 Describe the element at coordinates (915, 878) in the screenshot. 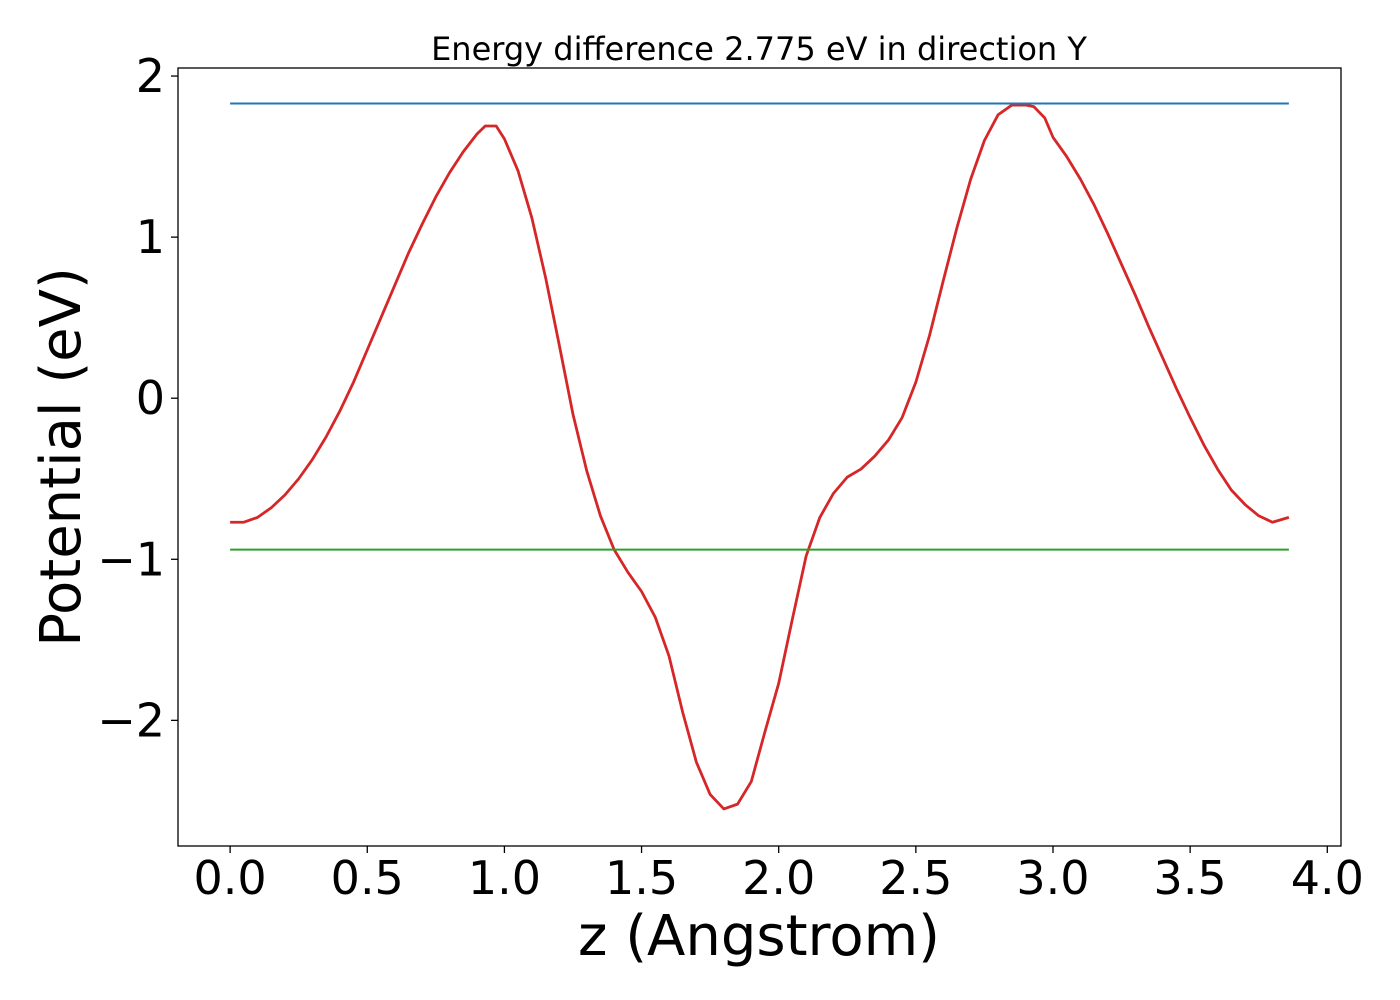

I see `x-tick-label: 2.5` at that location.